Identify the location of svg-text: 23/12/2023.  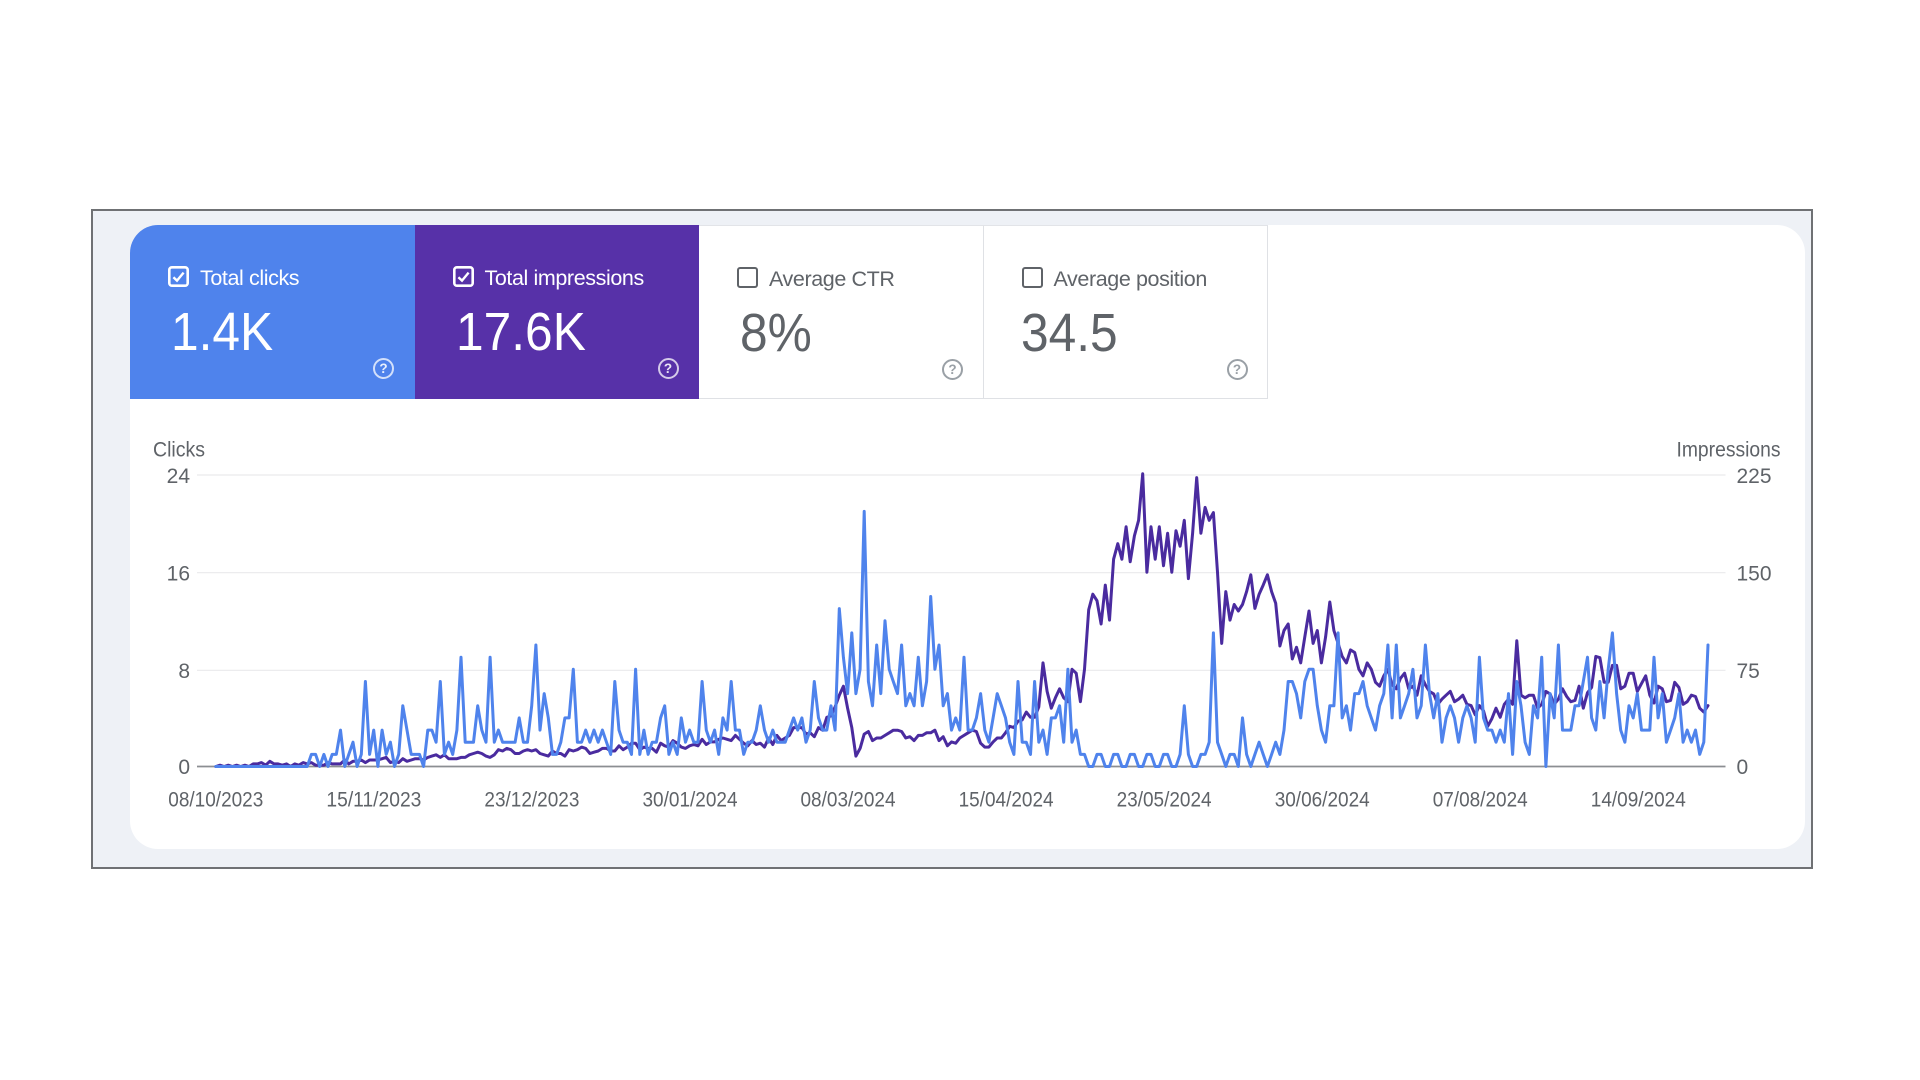
(531, 800).